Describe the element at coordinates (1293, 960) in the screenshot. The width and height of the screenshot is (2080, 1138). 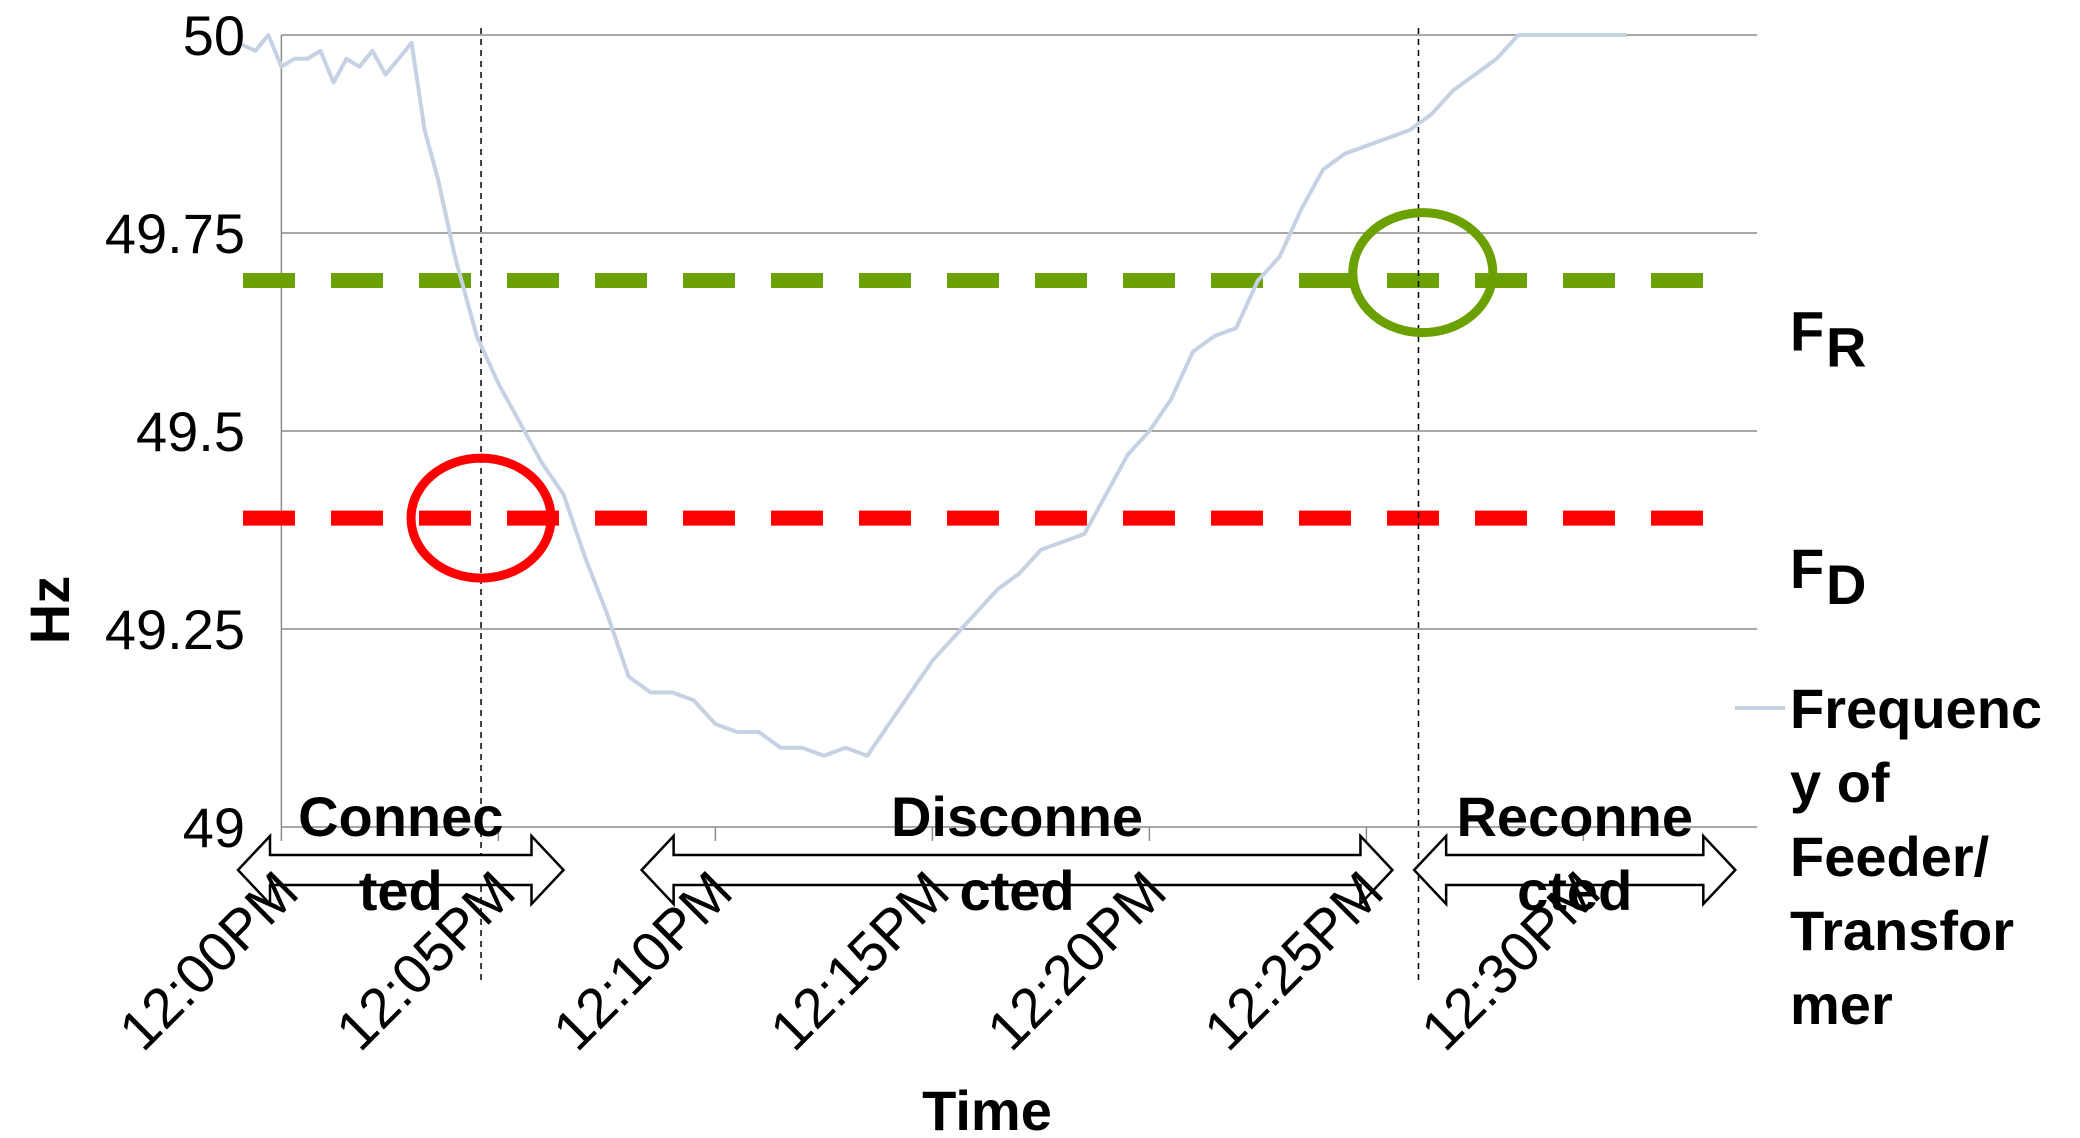
I see `x-tick-label: 12:25PM` at that location.